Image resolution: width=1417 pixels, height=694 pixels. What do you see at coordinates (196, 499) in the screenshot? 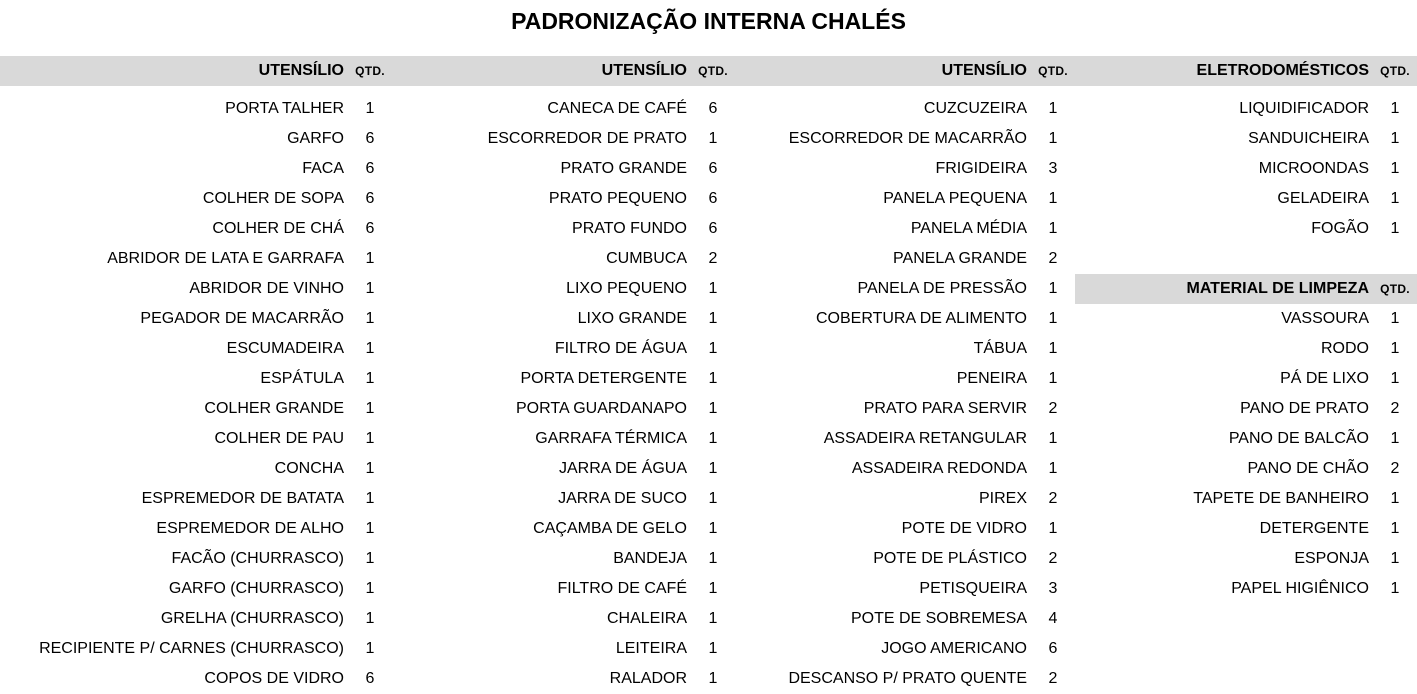
I see `table-row: ESPREMEDOR DE BATATA 1` at bounding box center [196, 499].